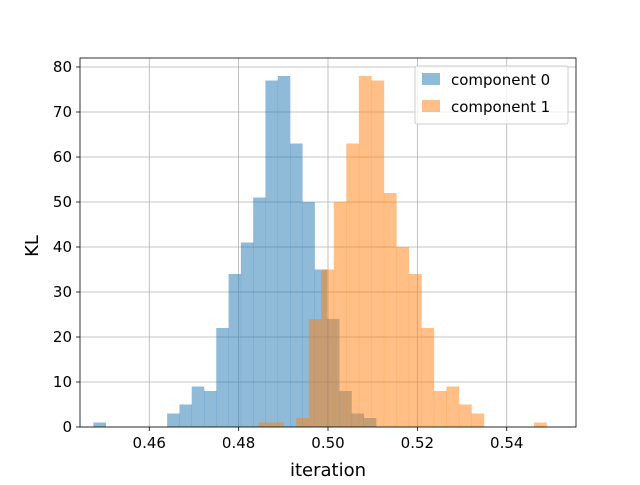 The image size is (640, 485). I want to click on y-axis-label: KL, so click(32, 246).